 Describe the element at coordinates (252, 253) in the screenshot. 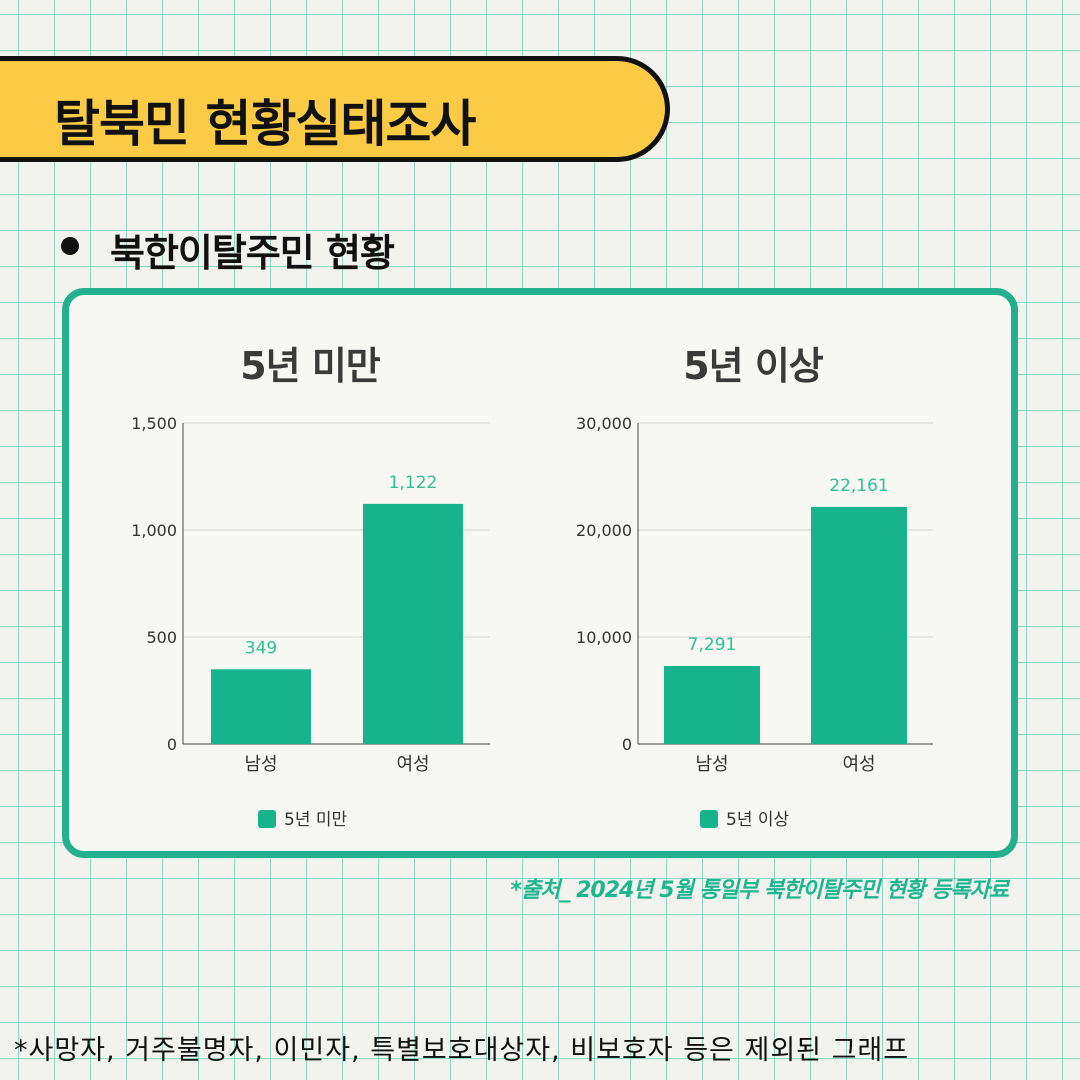

I see `section-subtitle: 북한이탈주민 현황` at that location.